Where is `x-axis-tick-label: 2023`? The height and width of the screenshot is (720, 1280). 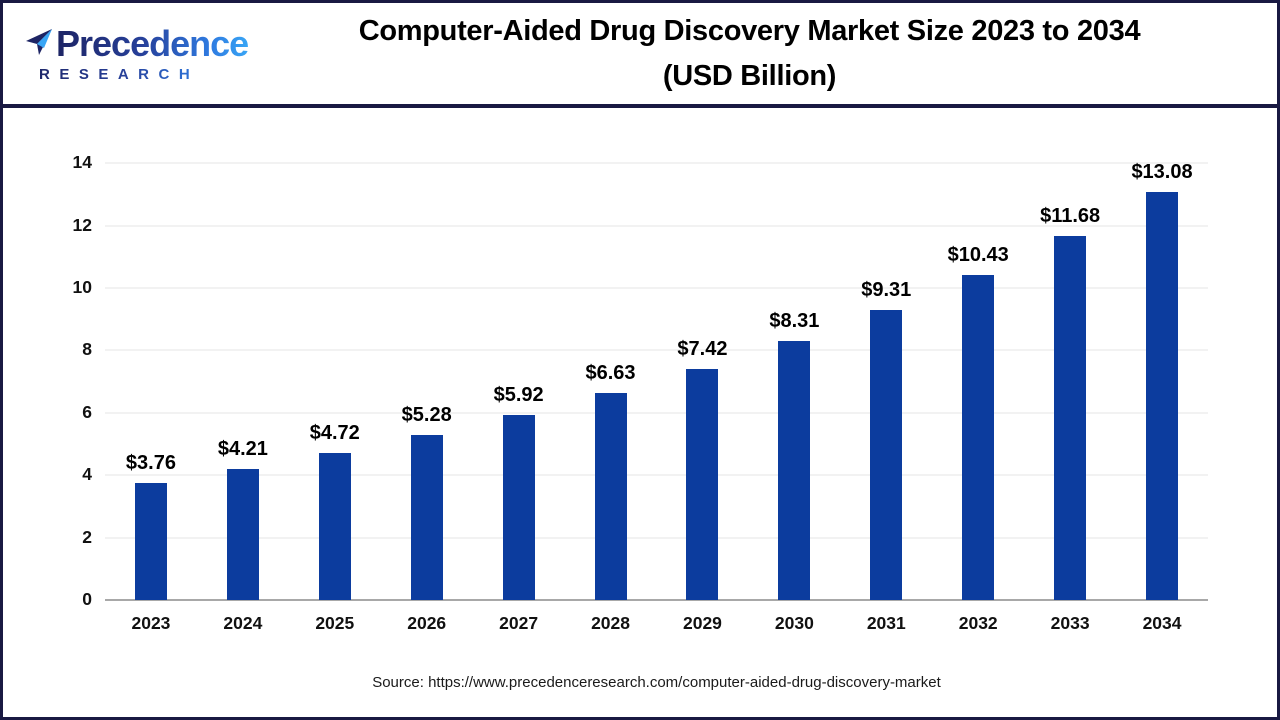
x-axis-tick-label: 2023 is located at coordinates (151, 623).